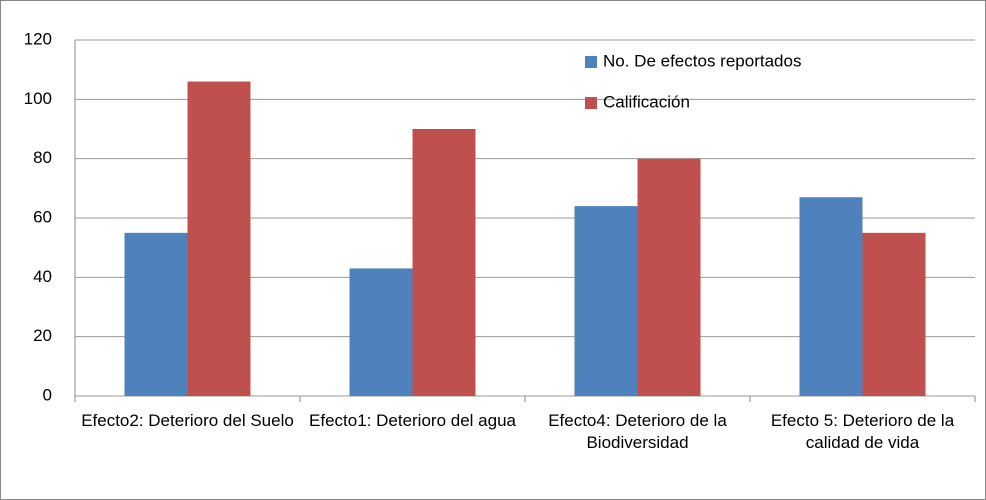 This screenshot has height=500, width=986. What do you see at coordinates (187, 420) in the screenshot?
I see `x-tick-label: Efecto2: Deterioro del Suelo` at bounding box center [187, 420].